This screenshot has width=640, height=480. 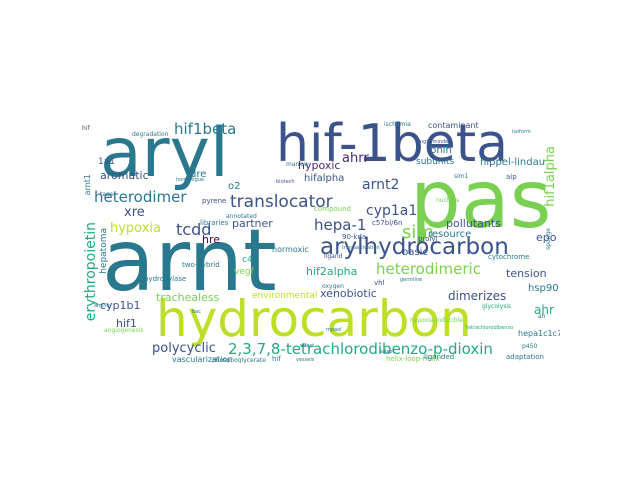 I want to click on word-tetrachlorodibenzo-p-dioxin: 2,3,7,8-tetrachlorodibenzo-p-dioxin, so click(x=360, y=349).